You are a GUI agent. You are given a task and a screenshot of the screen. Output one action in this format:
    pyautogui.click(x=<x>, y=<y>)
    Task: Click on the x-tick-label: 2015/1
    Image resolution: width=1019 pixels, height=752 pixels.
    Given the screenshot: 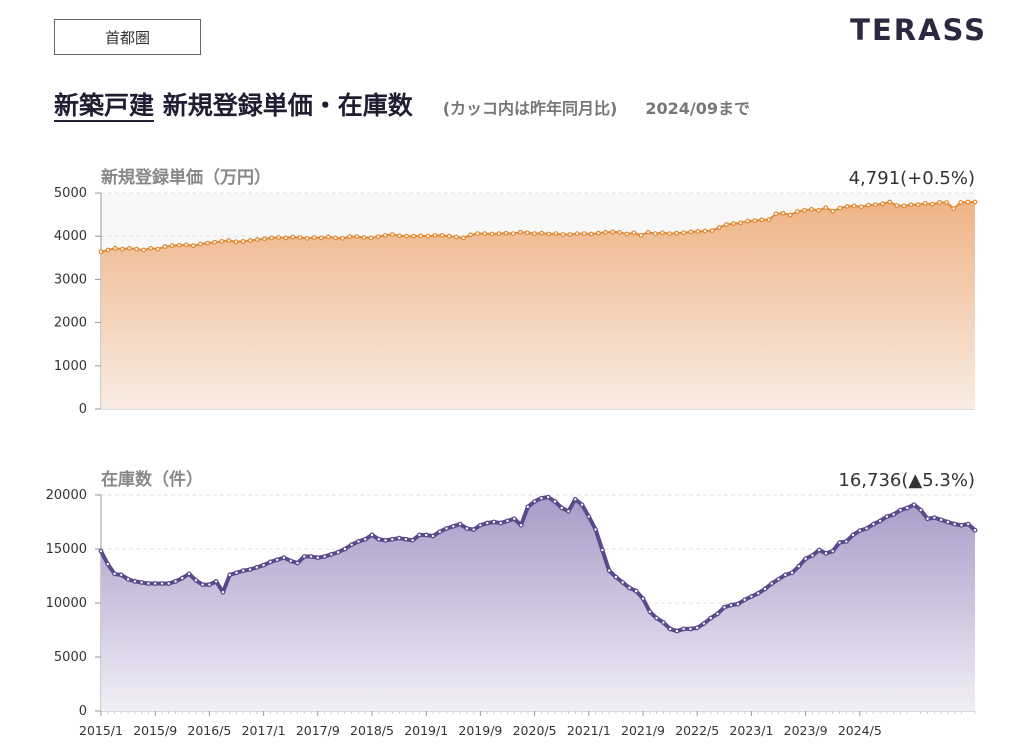 What is the action you would take?
    pyautogui.click(x=101, y=730)
    